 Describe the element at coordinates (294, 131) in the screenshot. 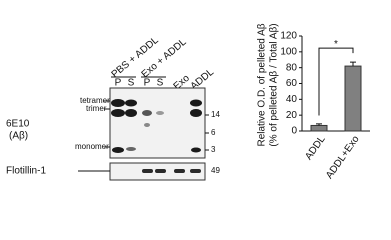

I see `y-tick-label: 0` at that location.